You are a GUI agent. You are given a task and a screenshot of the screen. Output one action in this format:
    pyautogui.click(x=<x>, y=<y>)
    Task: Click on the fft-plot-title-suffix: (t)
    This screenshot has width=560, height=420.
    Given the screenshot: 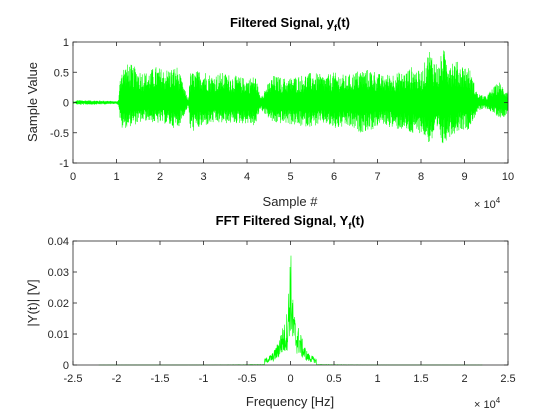 What is the action you would take?
    pyautogui.click(x=357, y=220)
    